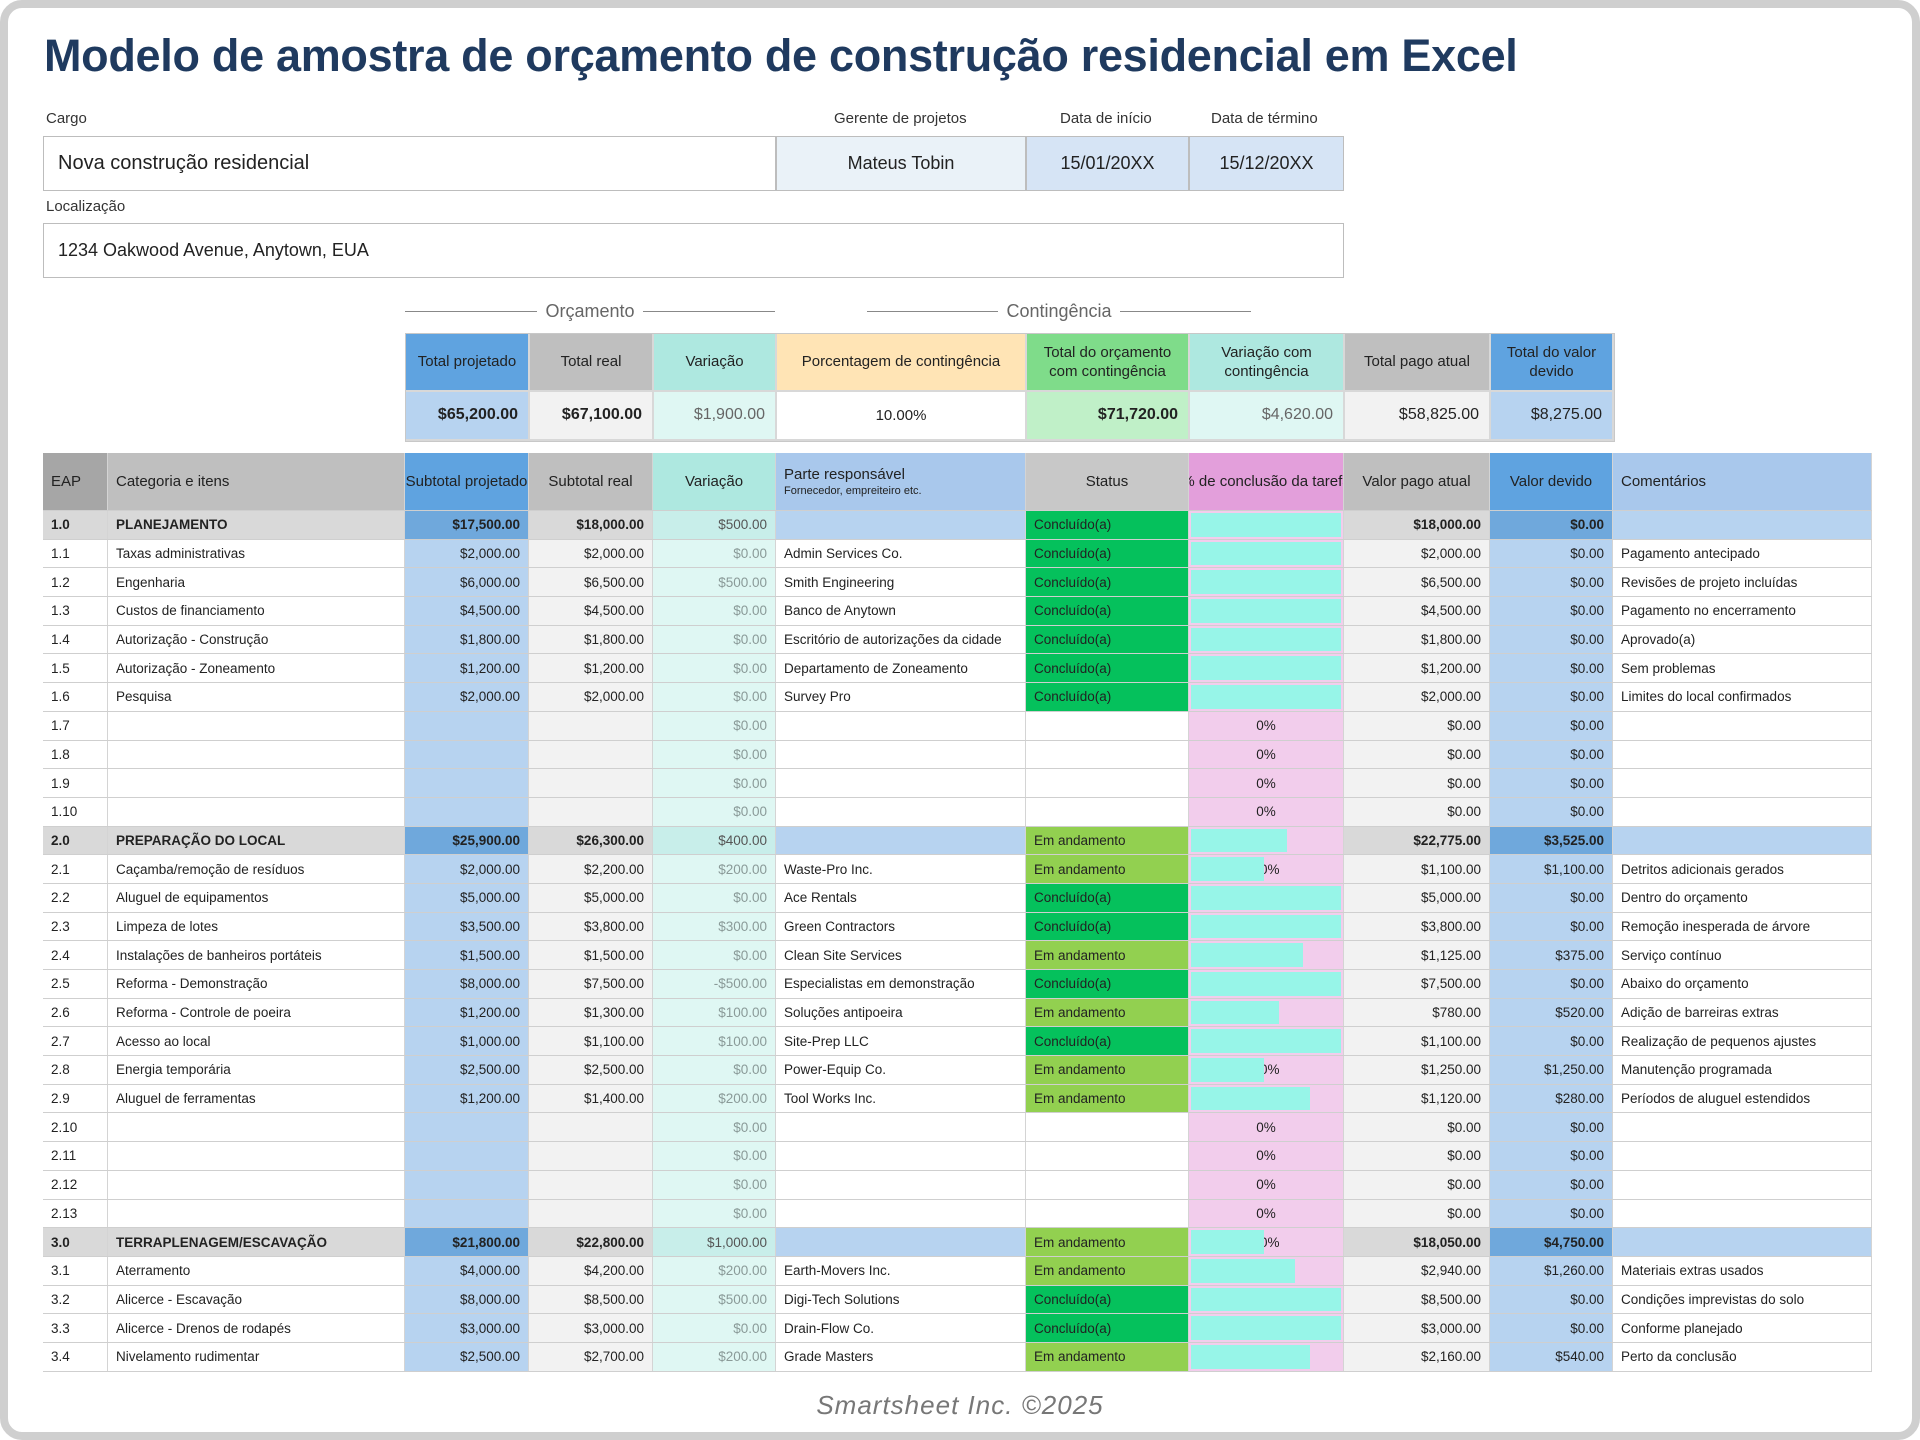 This screenshot has width=1920, height=1440. I want to click on eap-cell: 2.2, so click(75, 897).